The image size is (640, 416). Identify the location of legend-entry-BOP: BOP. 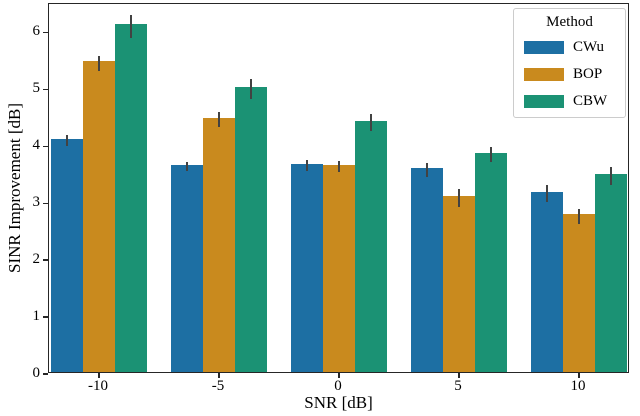
(569, 74).